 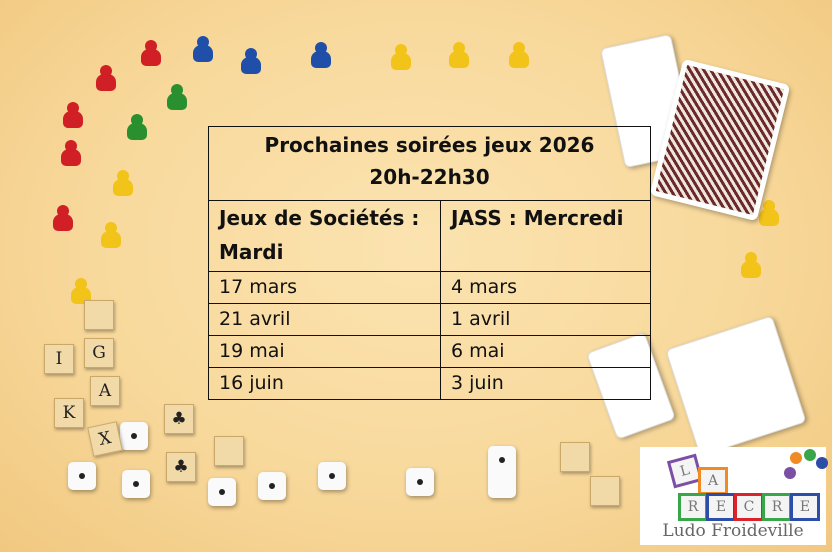 I want to click on la-recre-logo: L A R E C R E Ludo Froideville, so click(x=734, y=496).